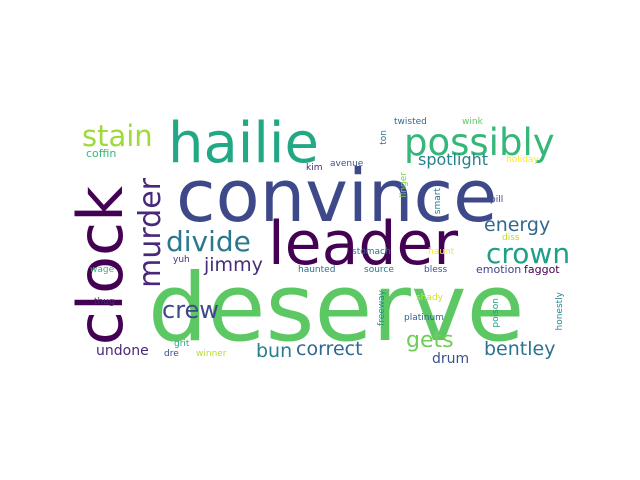 This screenshot has width=640, height=480. I want to click on word-energy: energy, so click(517, 225).